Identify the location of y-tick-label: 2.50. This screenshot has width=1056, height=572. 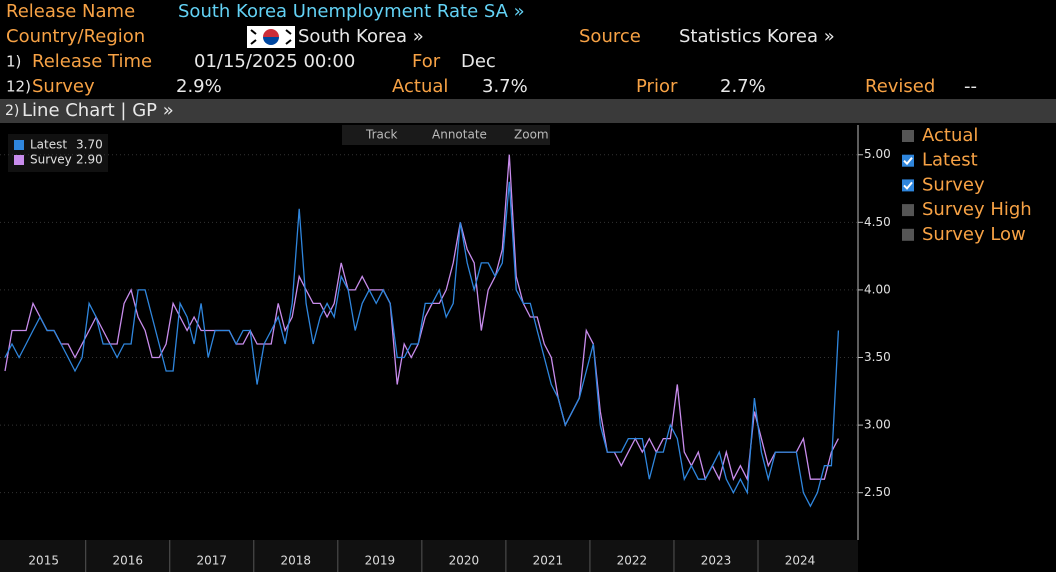
(877, 492).